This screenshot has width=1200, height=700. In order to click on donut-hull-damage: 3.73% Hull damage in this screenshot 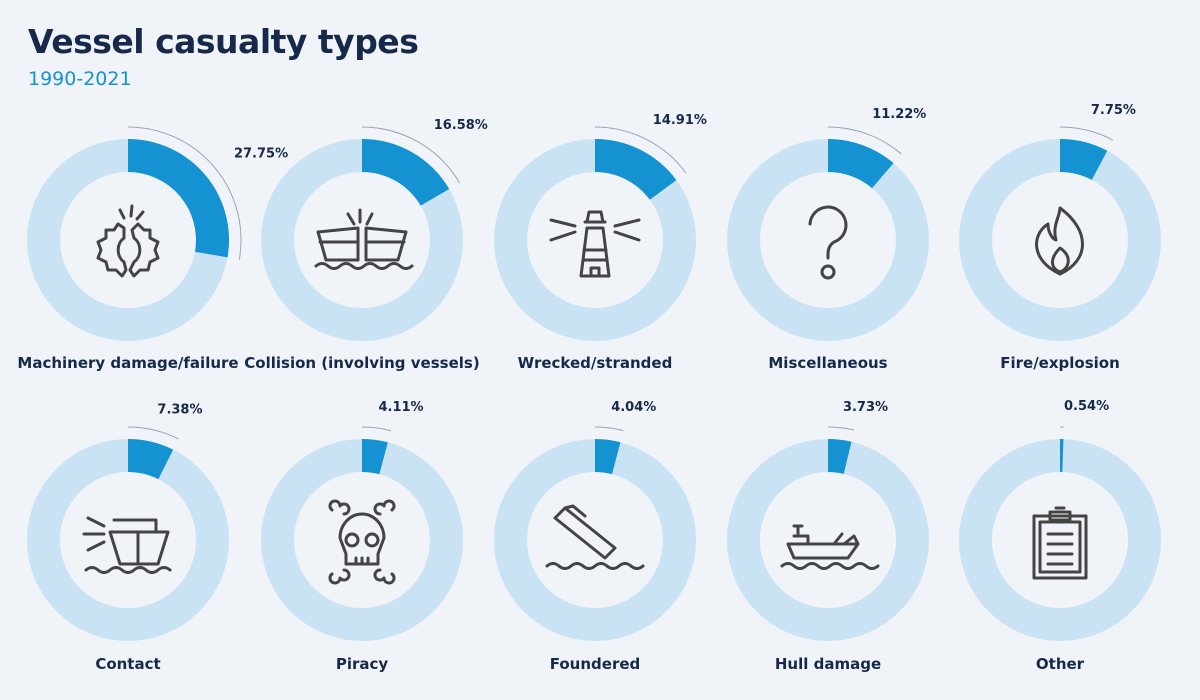, I will do `click(828, 536)`.